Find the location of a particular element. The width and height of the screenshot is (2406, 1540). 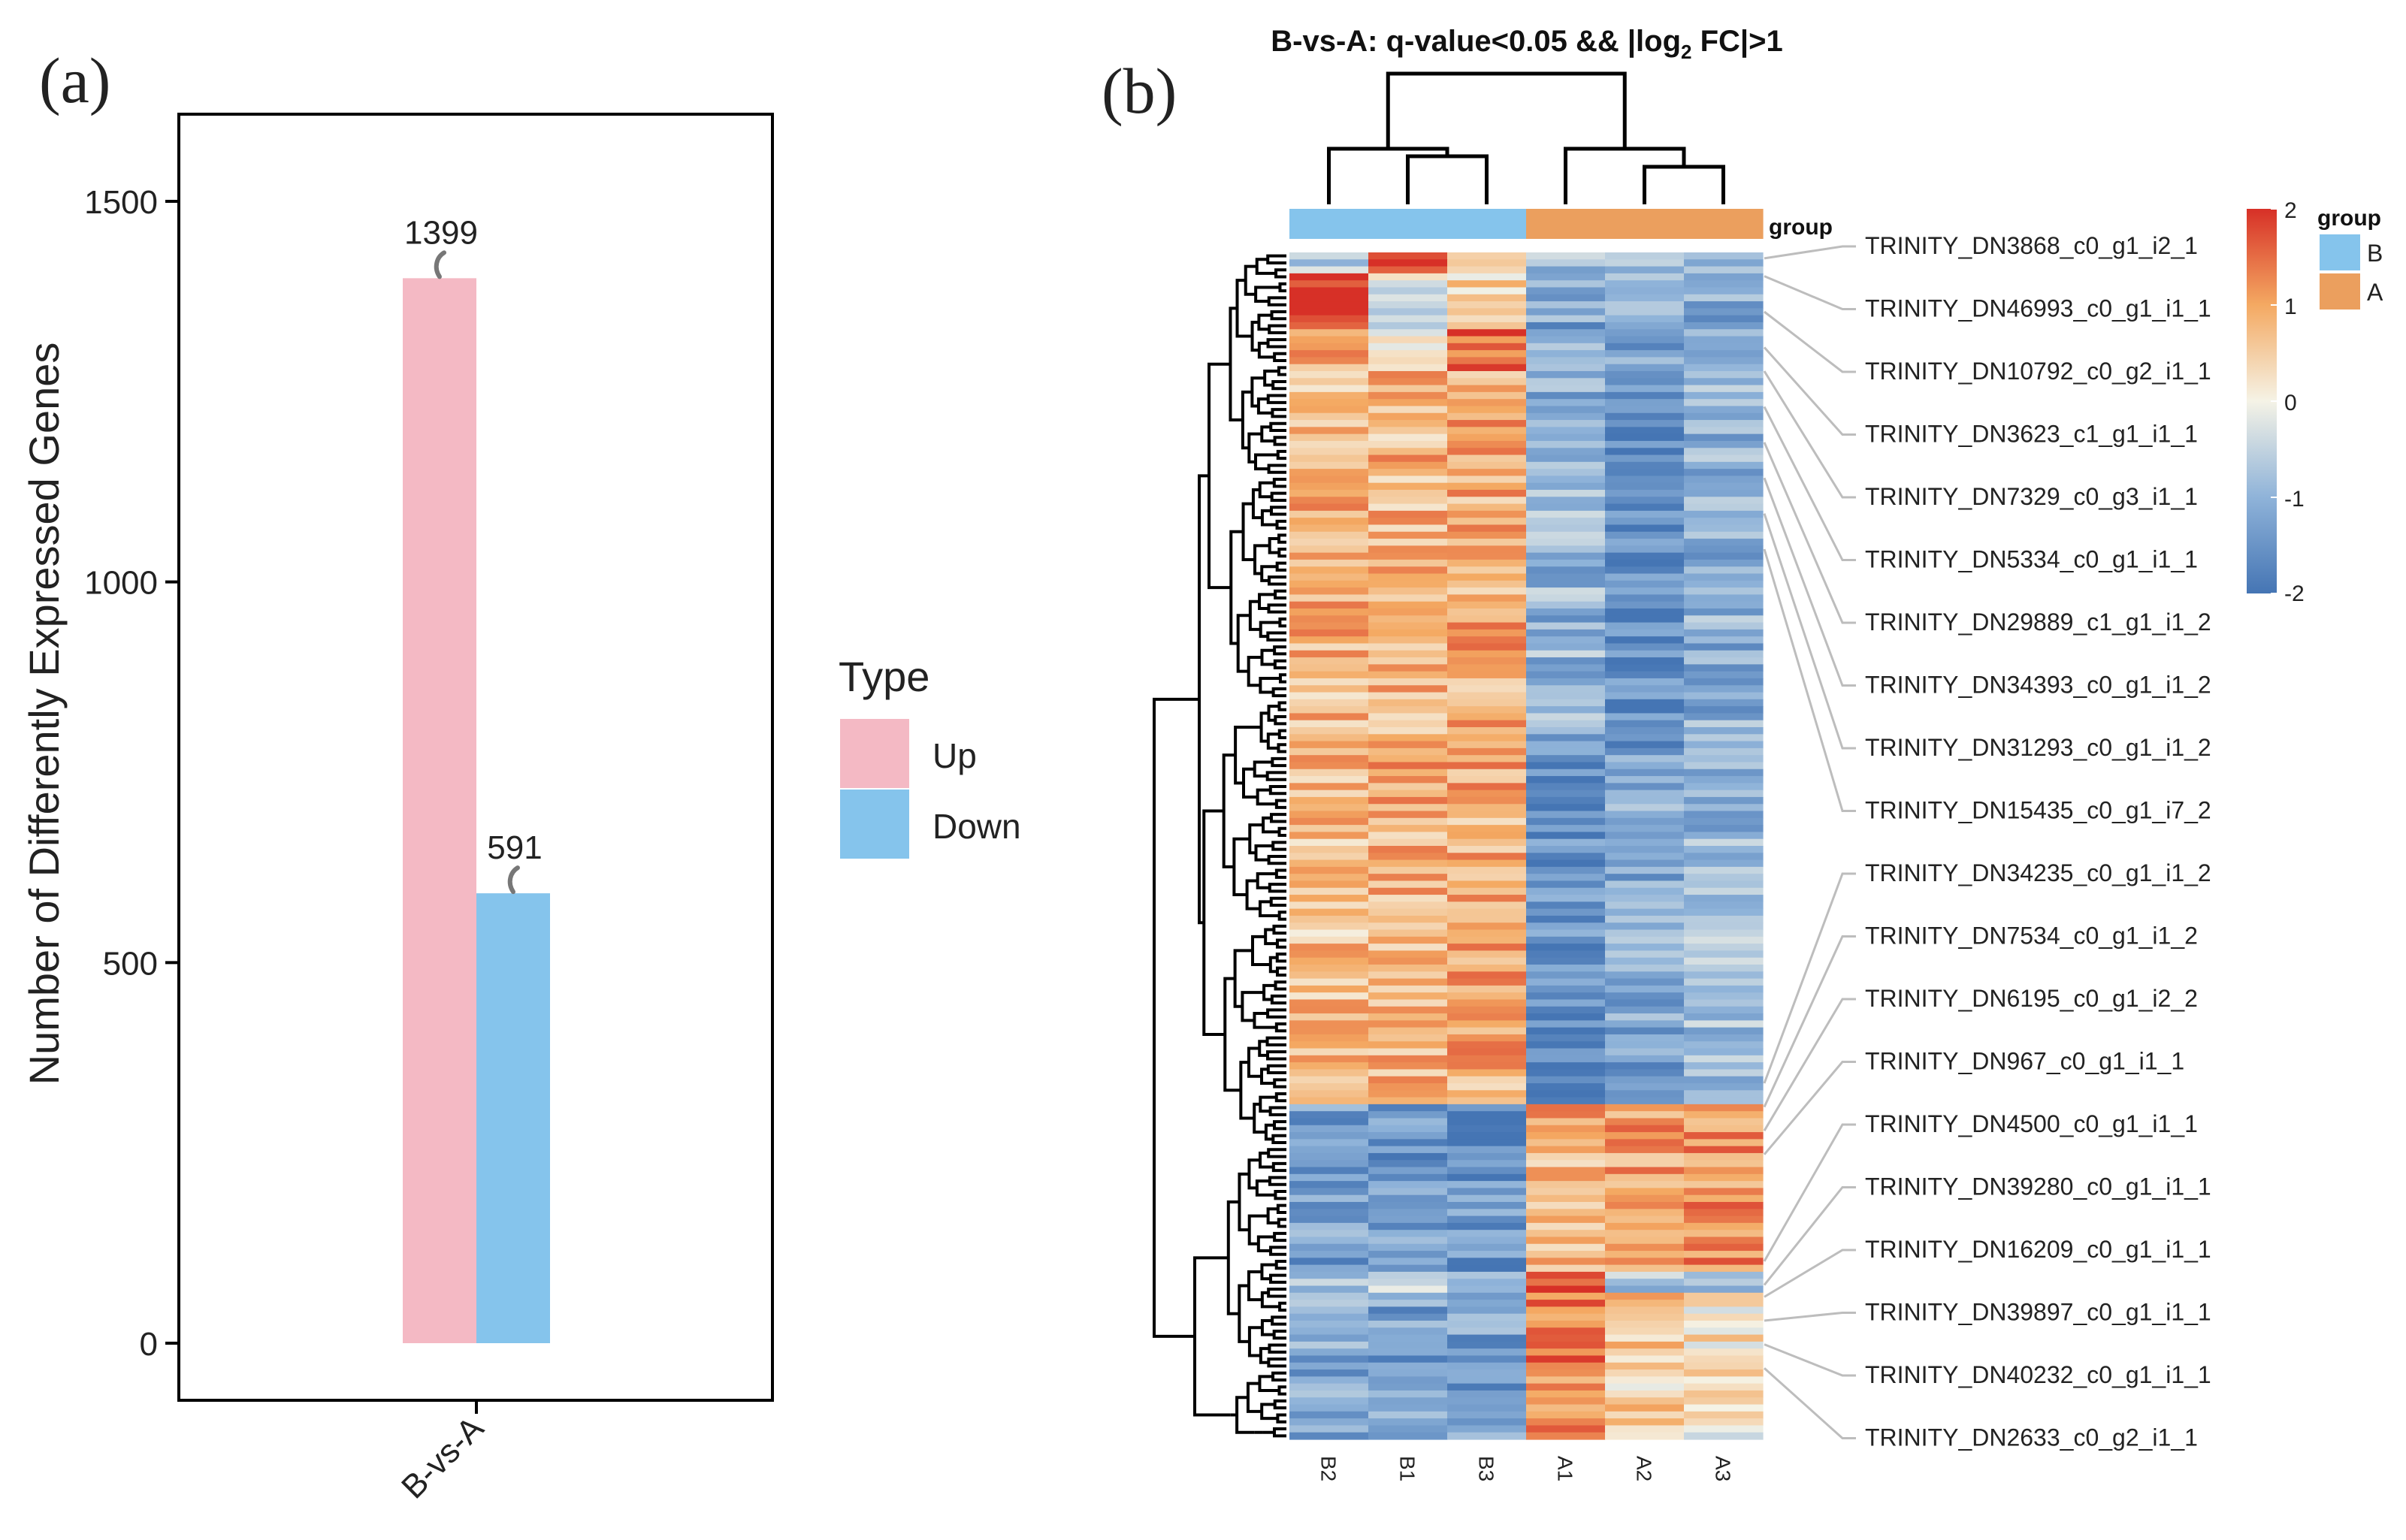

title-prefix: B-vs-A: q-value<0.05 && |log is located at coordinates (1476, 41).